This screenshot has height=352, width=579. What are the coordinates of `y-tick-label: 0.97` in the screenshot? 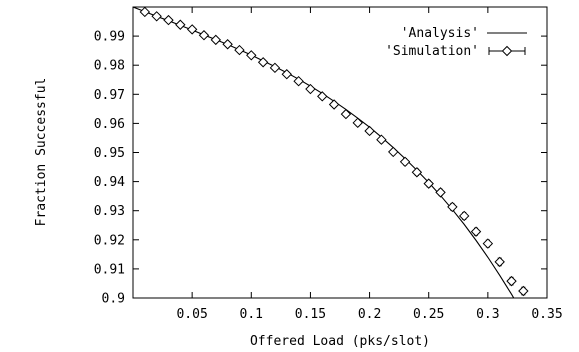 It's located at (109, 95).